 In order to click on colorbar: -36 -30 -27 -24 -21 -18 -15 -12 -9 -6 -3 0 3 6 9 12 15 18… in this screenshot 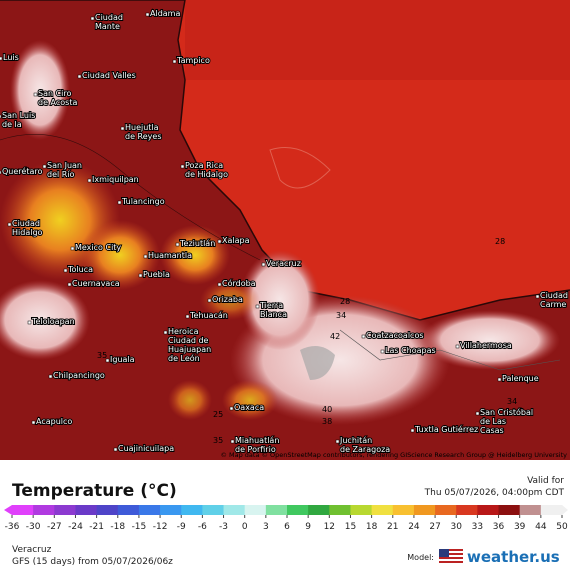, I will do `click(286, 518)`.